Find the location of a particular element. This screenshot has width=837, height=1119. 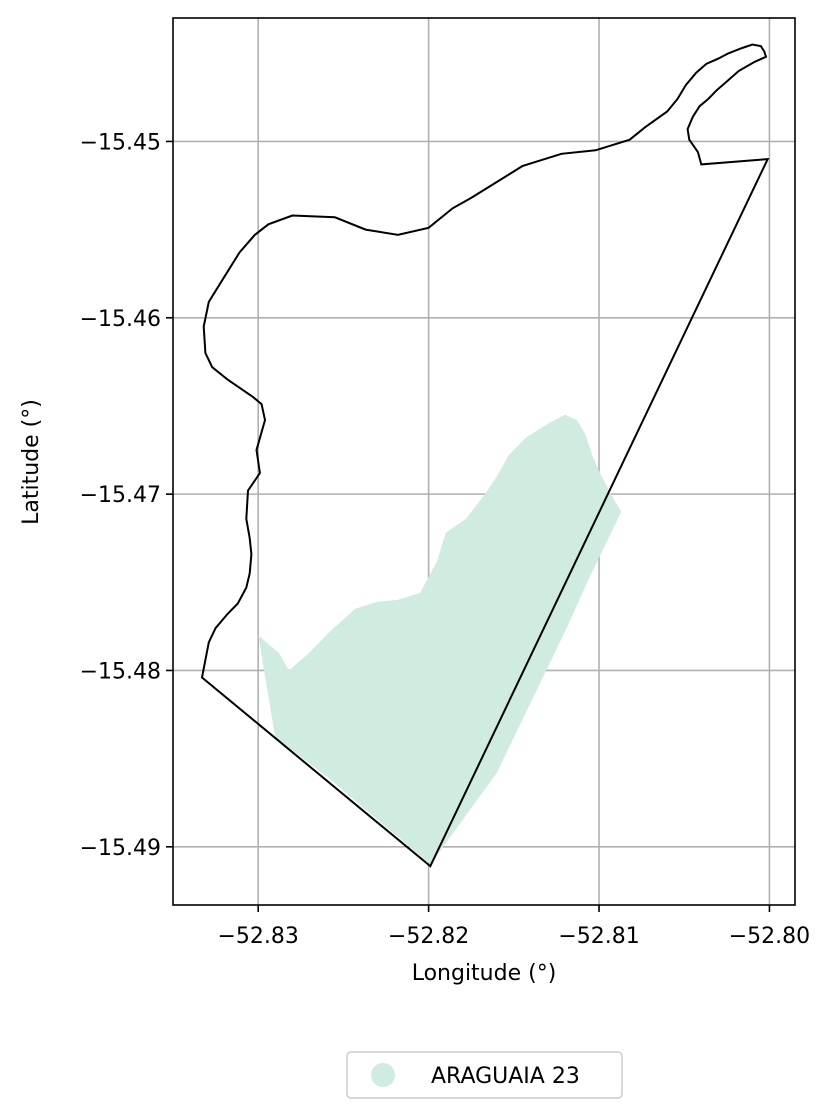

y-tick-label: −15.46 is located at coordinates (120, 319).